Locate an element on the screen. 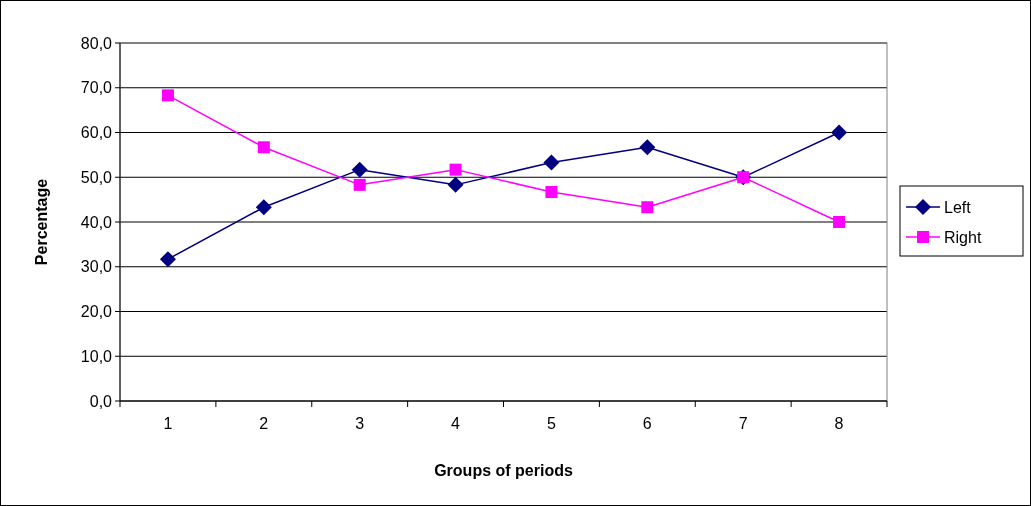 The height and width of the screenshot is (506, 1031). x-axis-title: Groups of periods is located at coordinates (503, 470).